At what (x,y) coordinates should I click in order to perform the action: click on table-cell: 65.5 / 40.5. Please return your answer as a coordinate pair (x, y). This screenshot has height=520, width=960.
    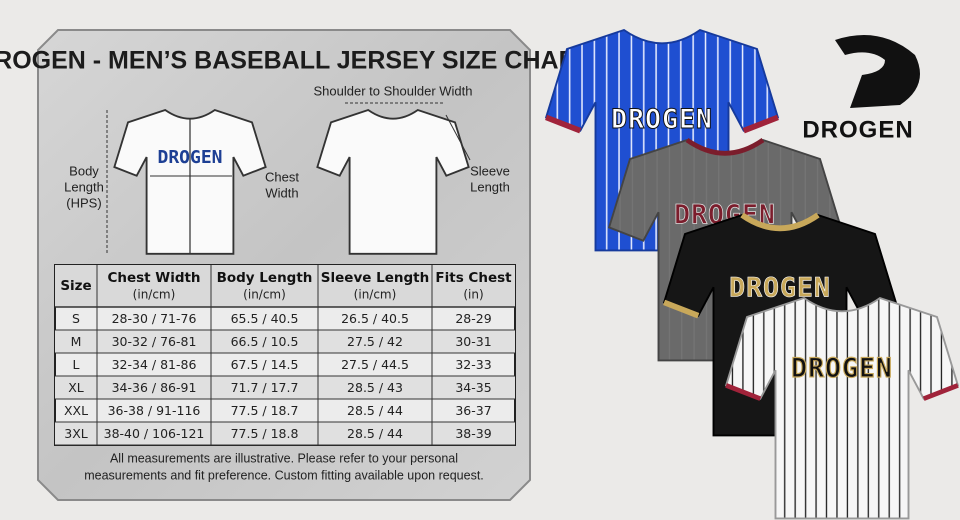
    Looking at the image, I should click on (265, 318).